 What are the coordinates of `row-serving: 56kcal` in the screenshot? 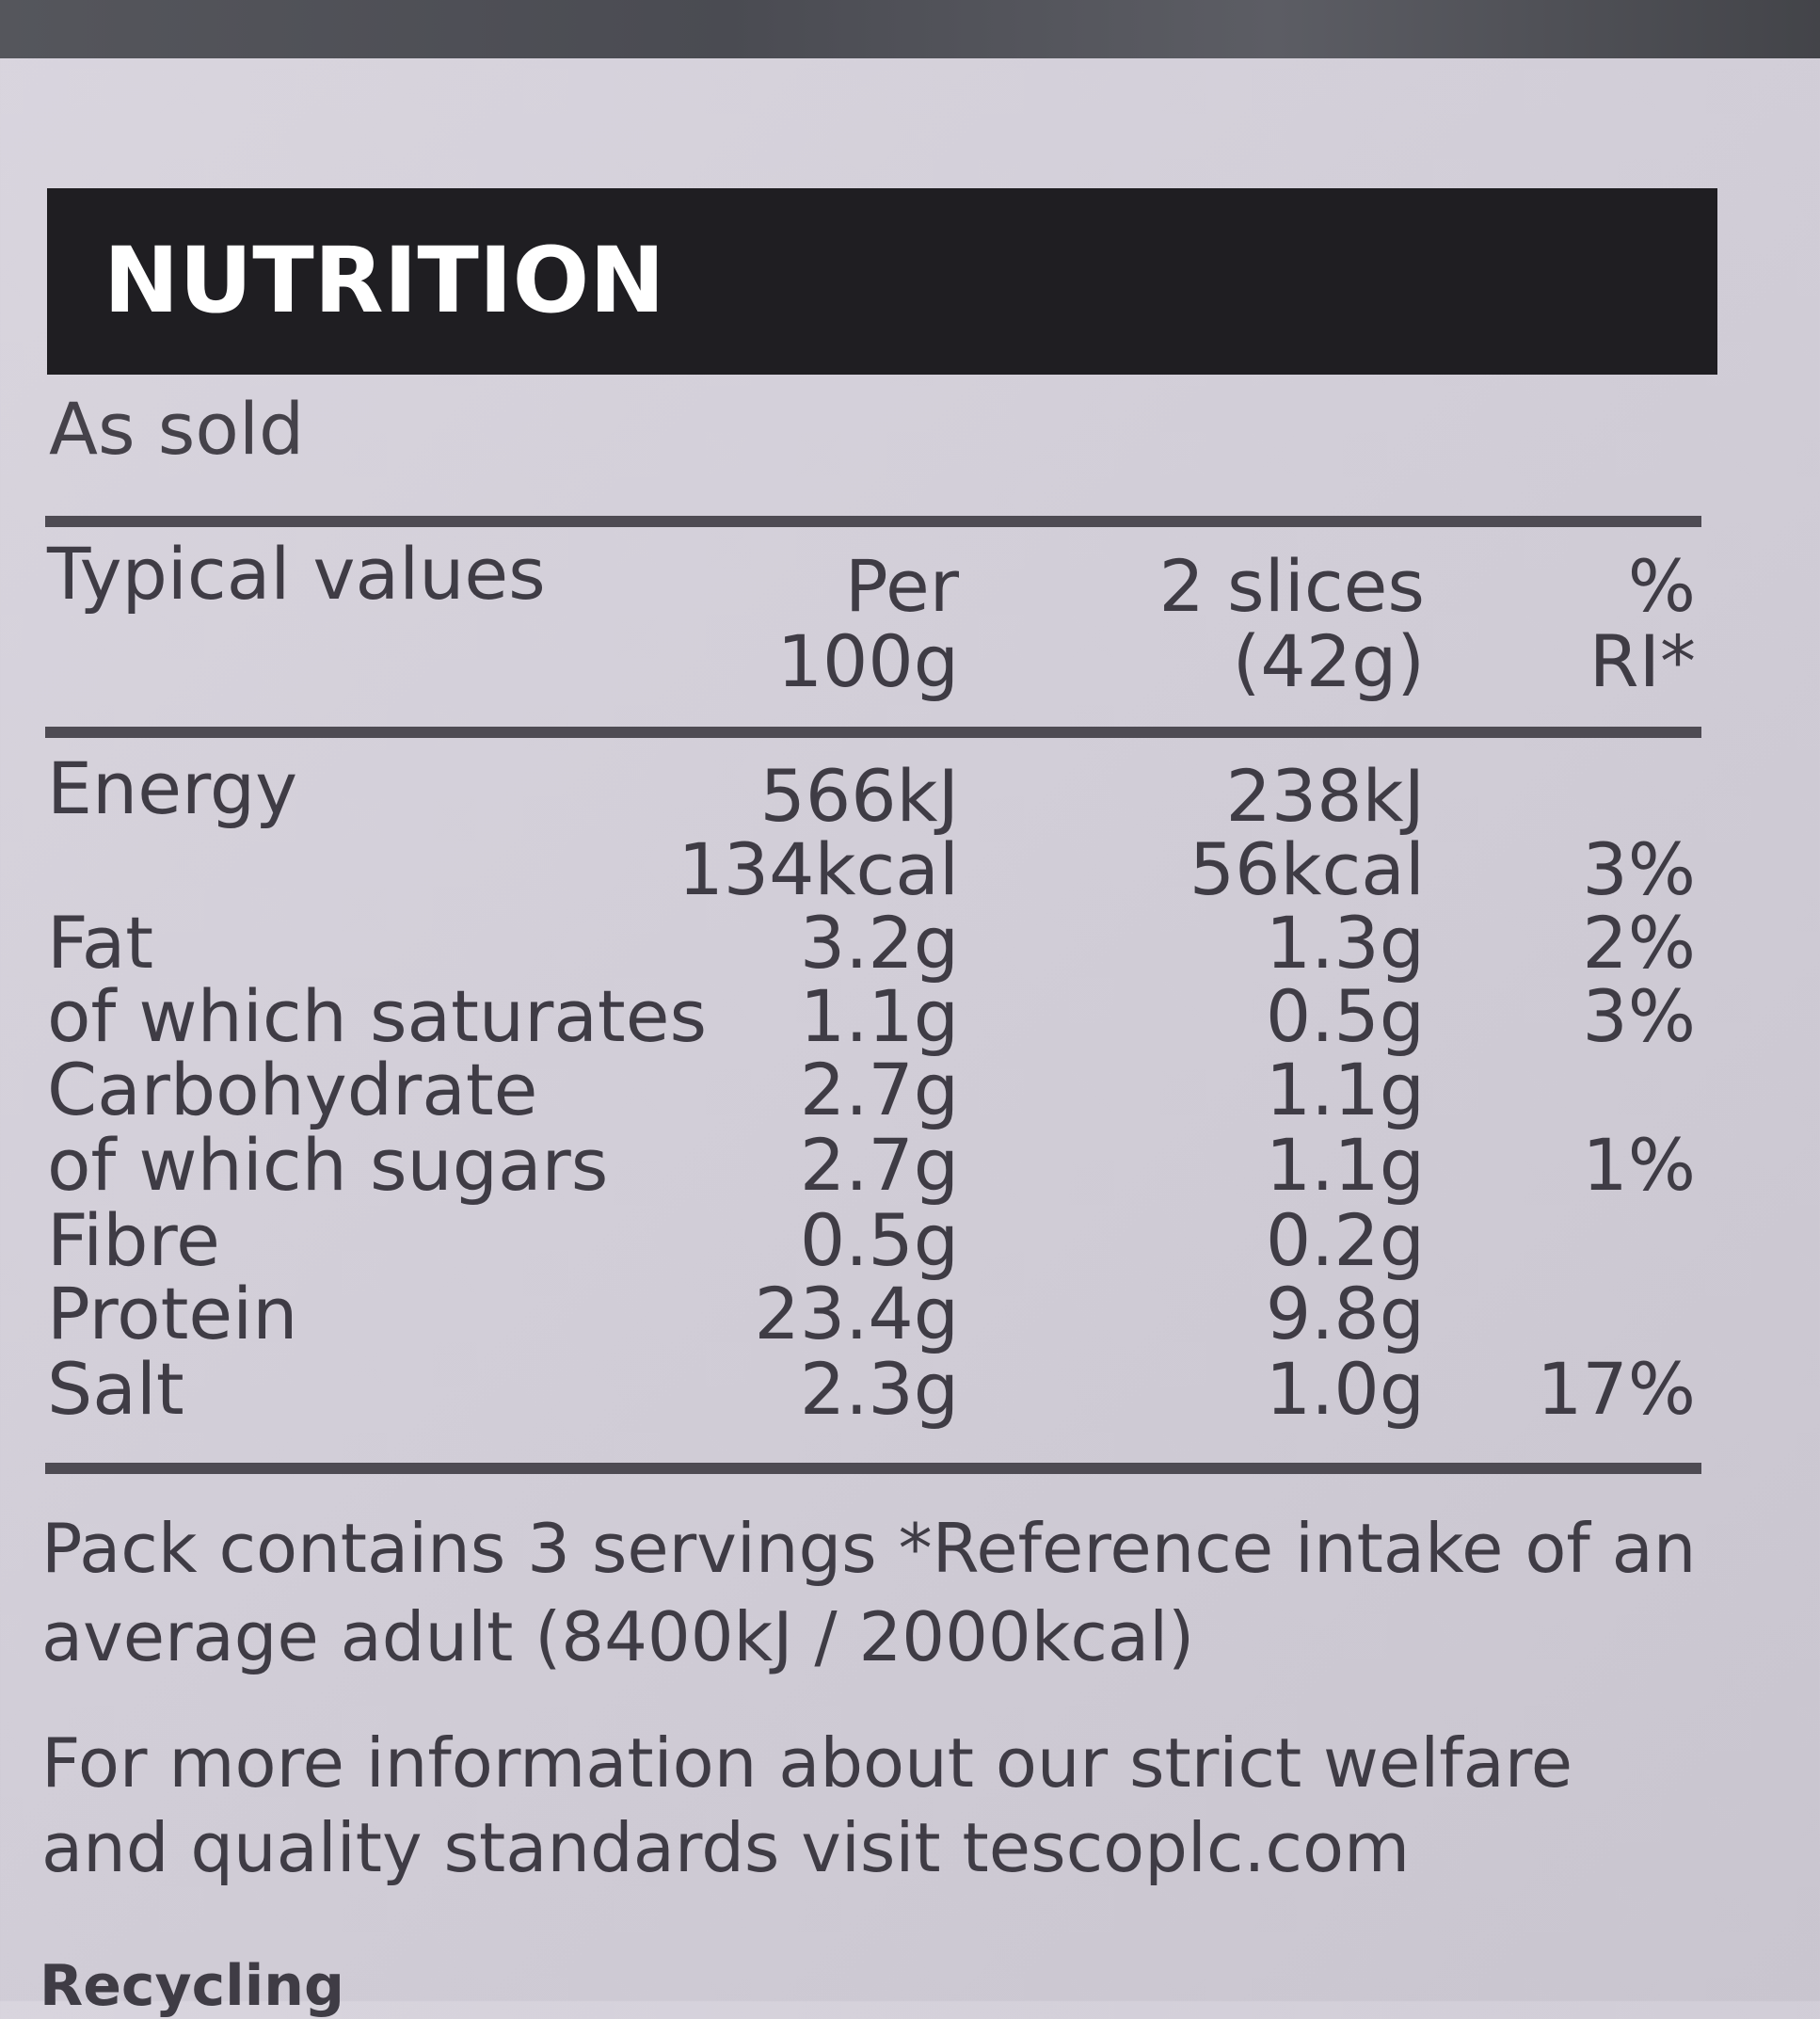 It's located at (1307, 869).